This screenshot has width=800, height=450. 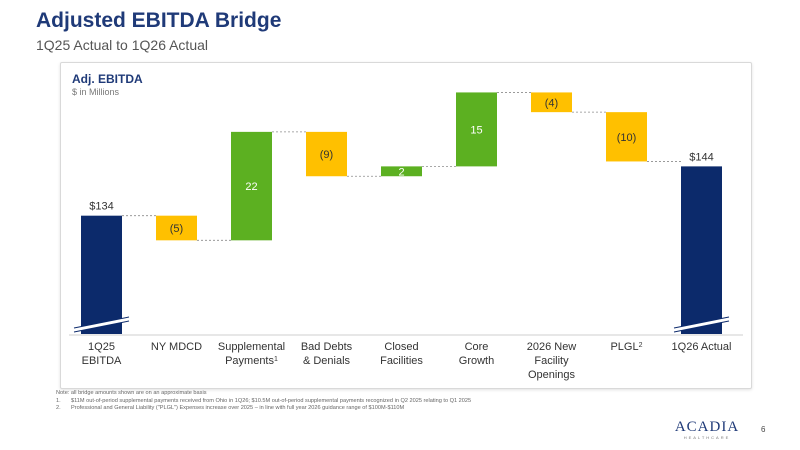 I want to click on x-tick-label: Supplemental, so click(x=251, y=347).